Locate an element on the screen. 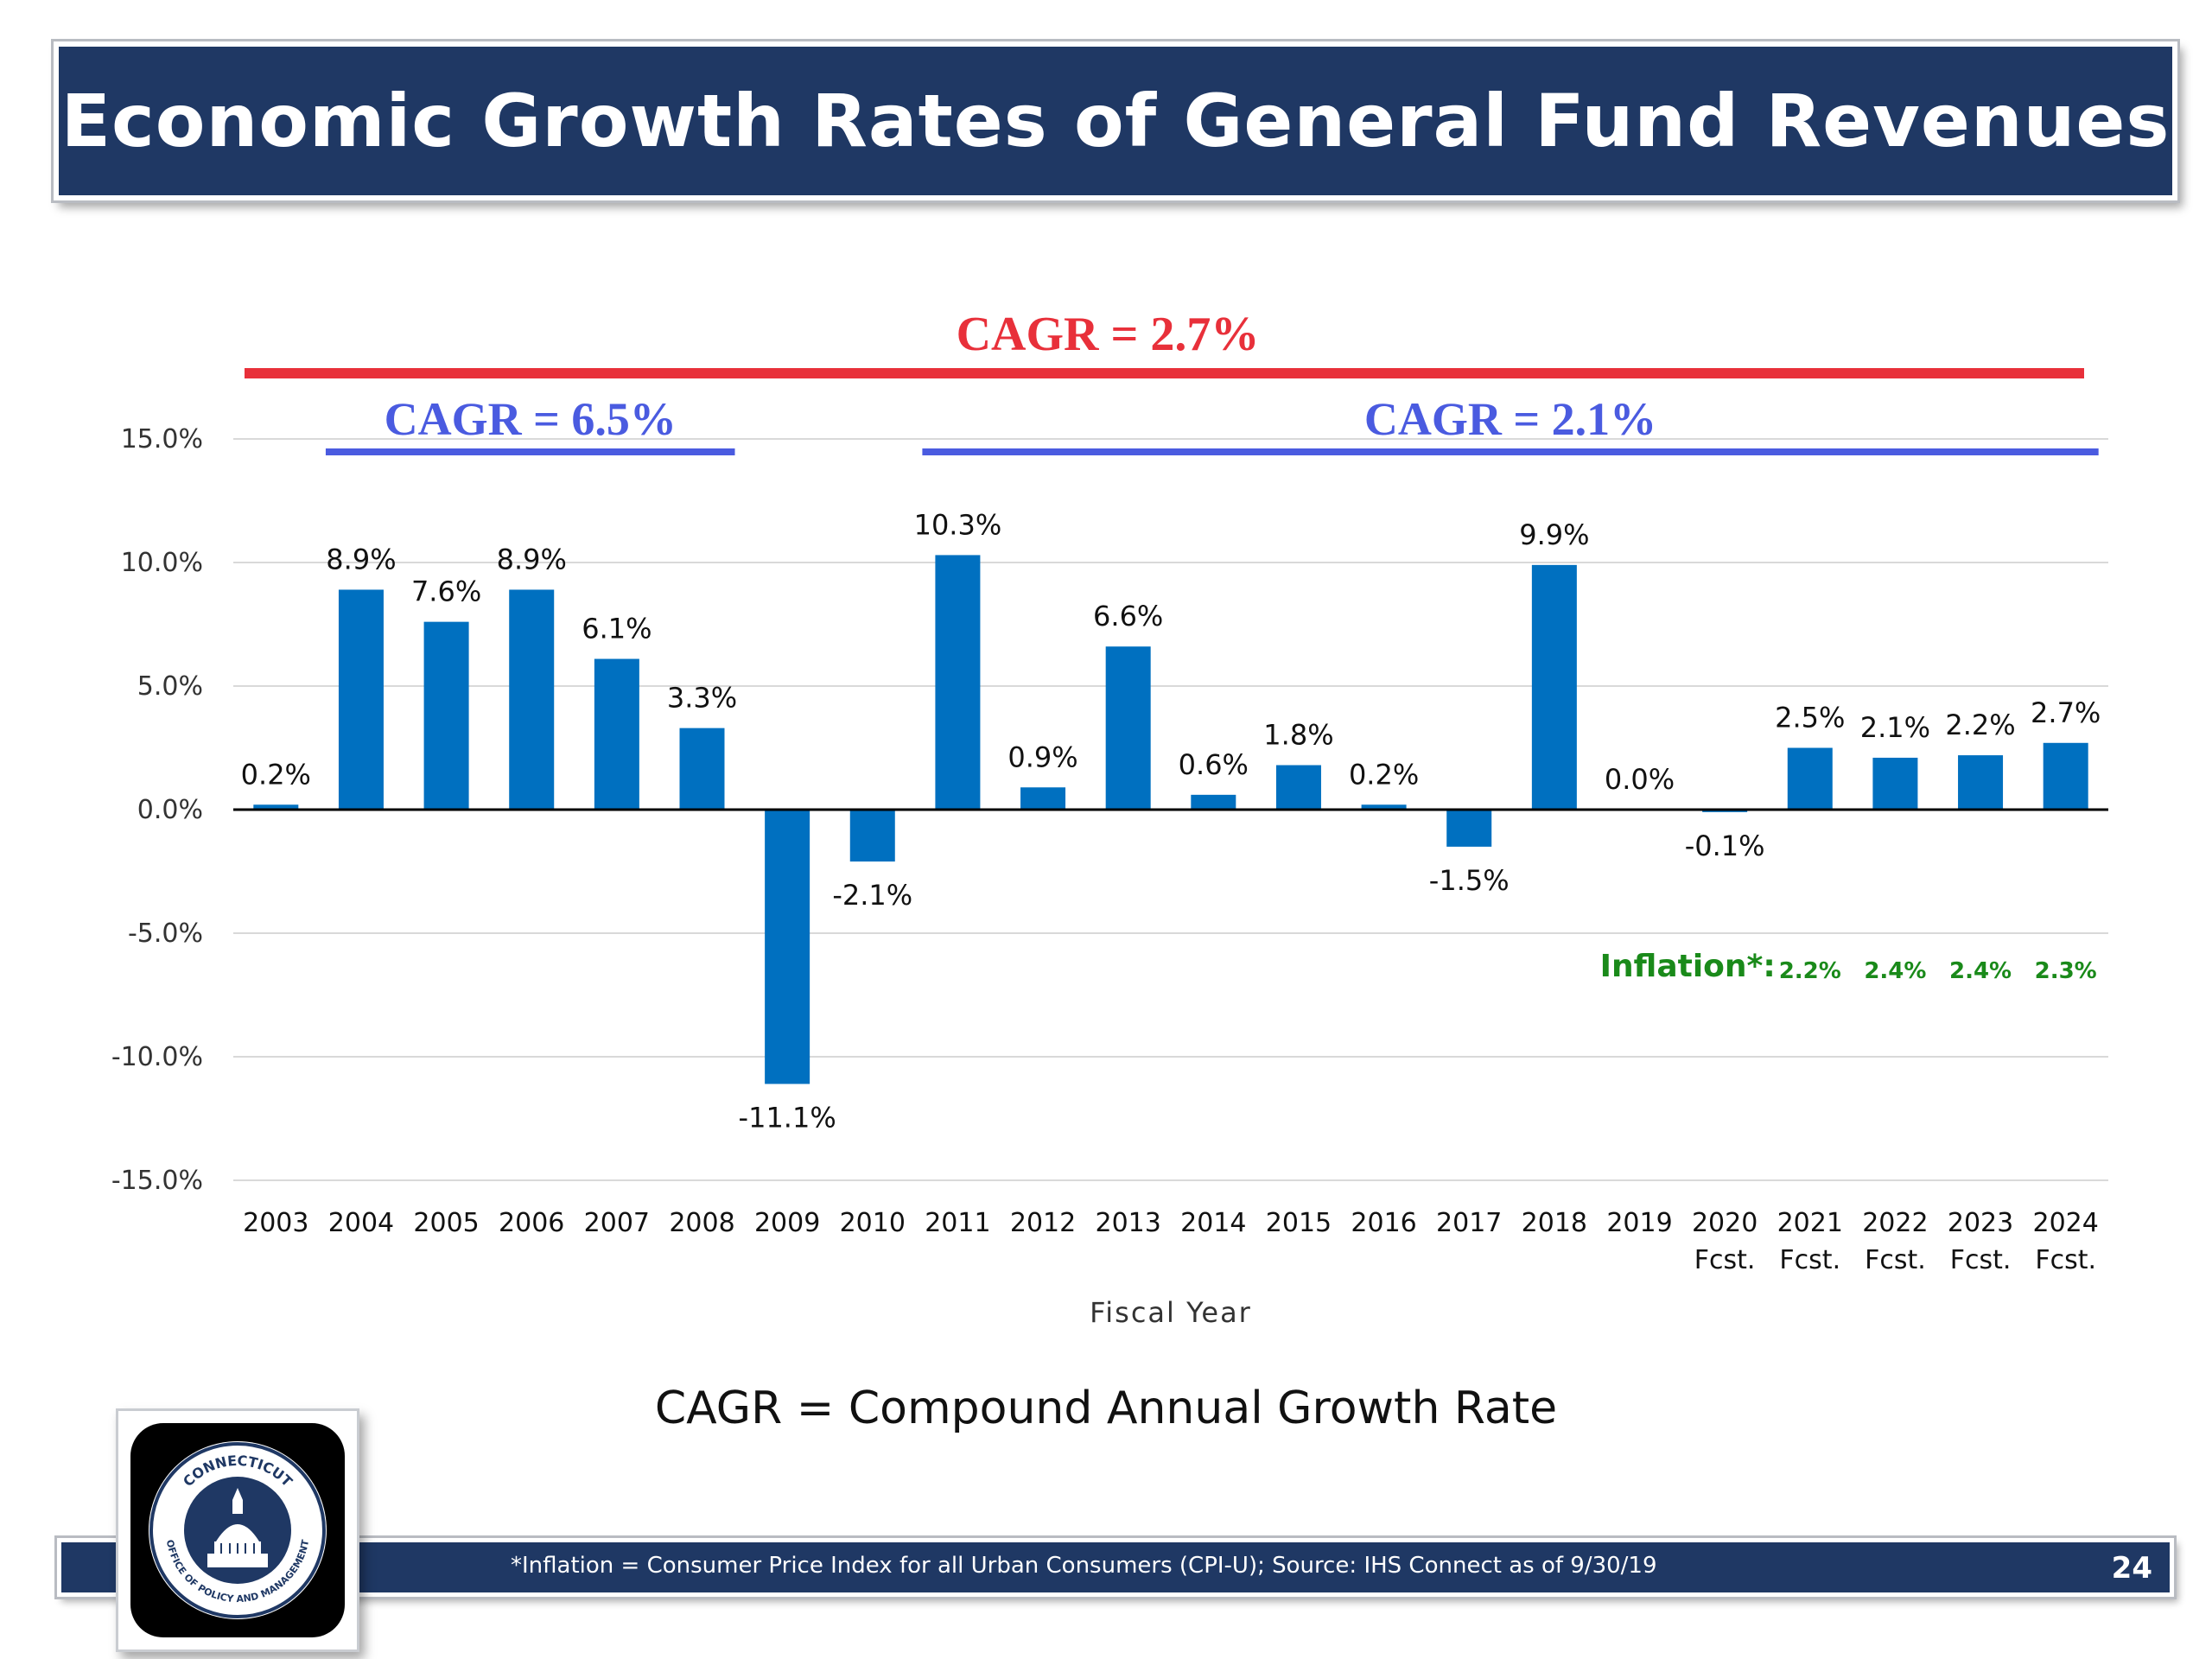  cagr-overall-label: CAGR = 2.7% is located at coordinates (1108, 334).